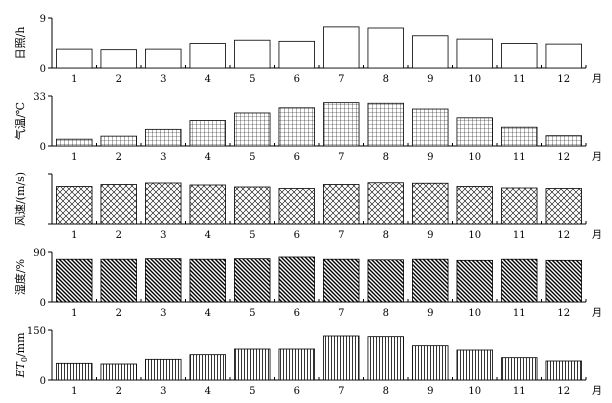  What do you see at coordinates (163, 157) in the screenshot?
I see `x-tick-label: 3` at bounding box center [163, 157].